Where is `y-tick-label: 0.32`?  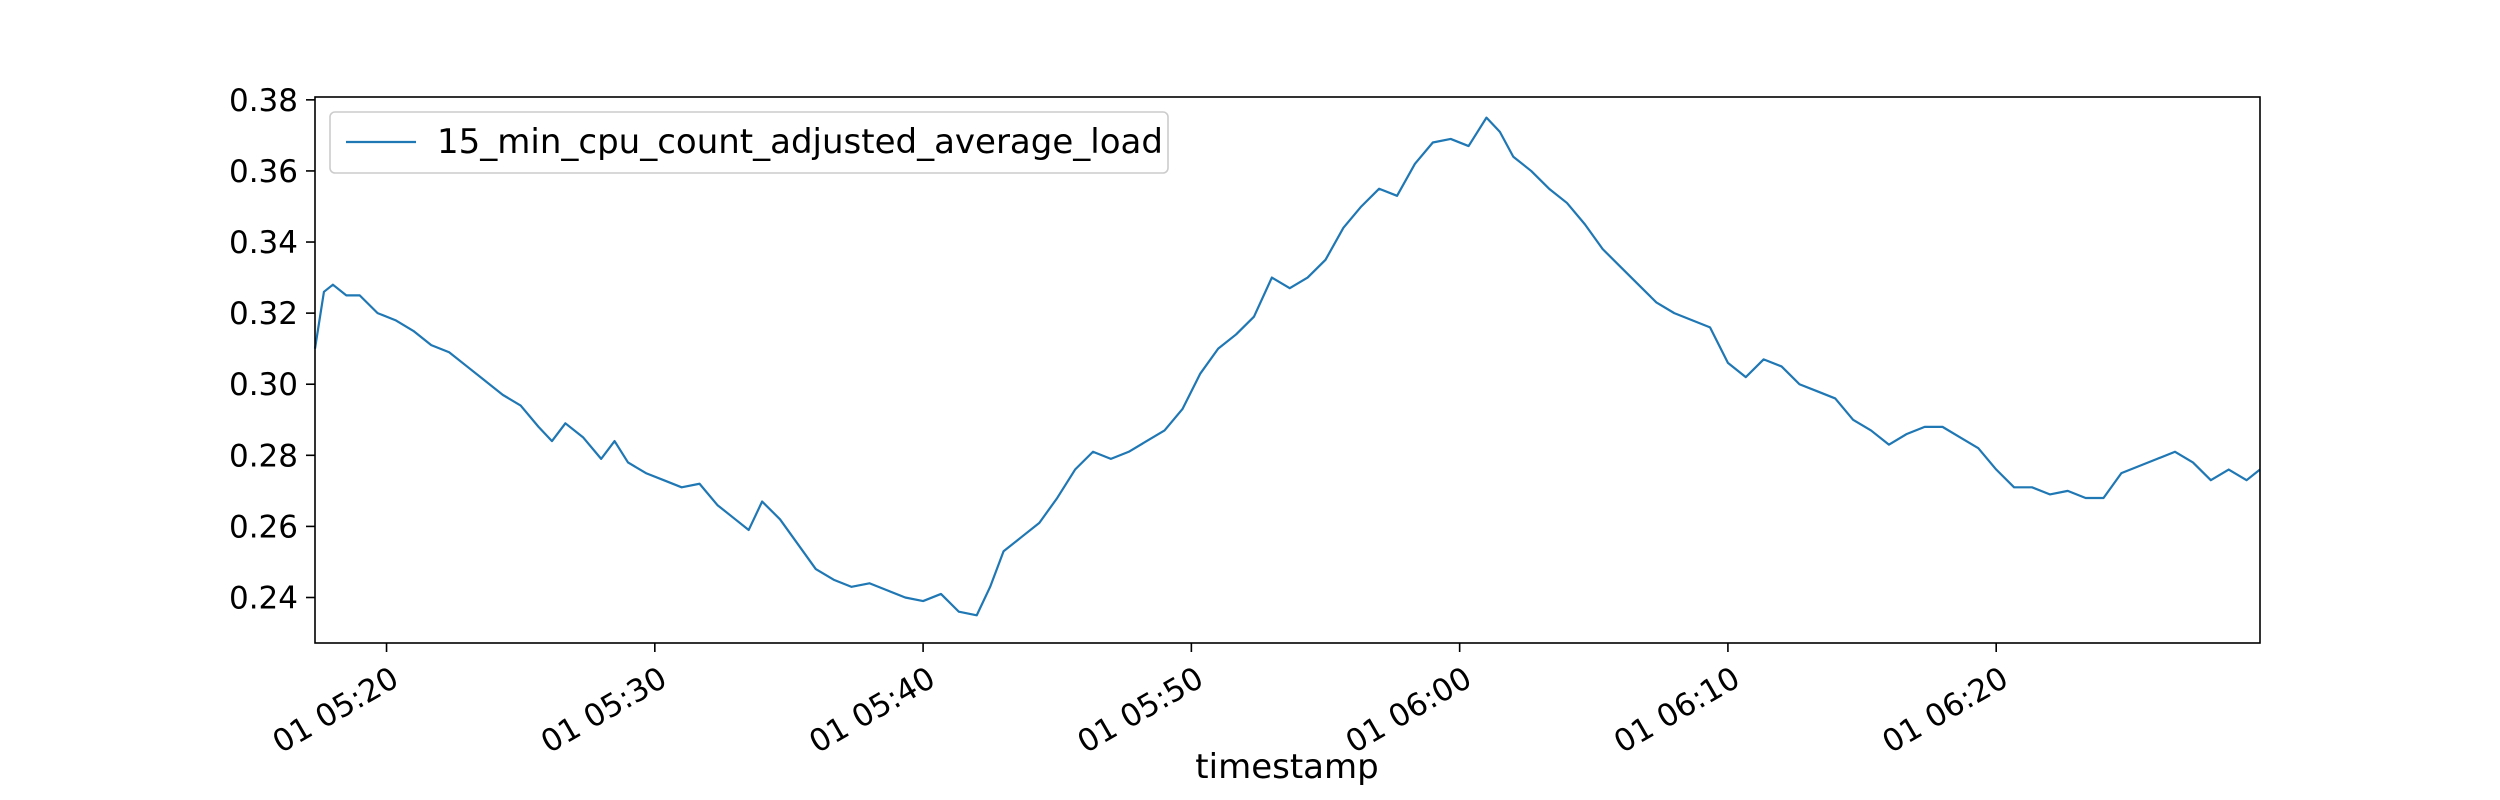
y-tick-label: 0.32 is located at coordinates (263, 314).